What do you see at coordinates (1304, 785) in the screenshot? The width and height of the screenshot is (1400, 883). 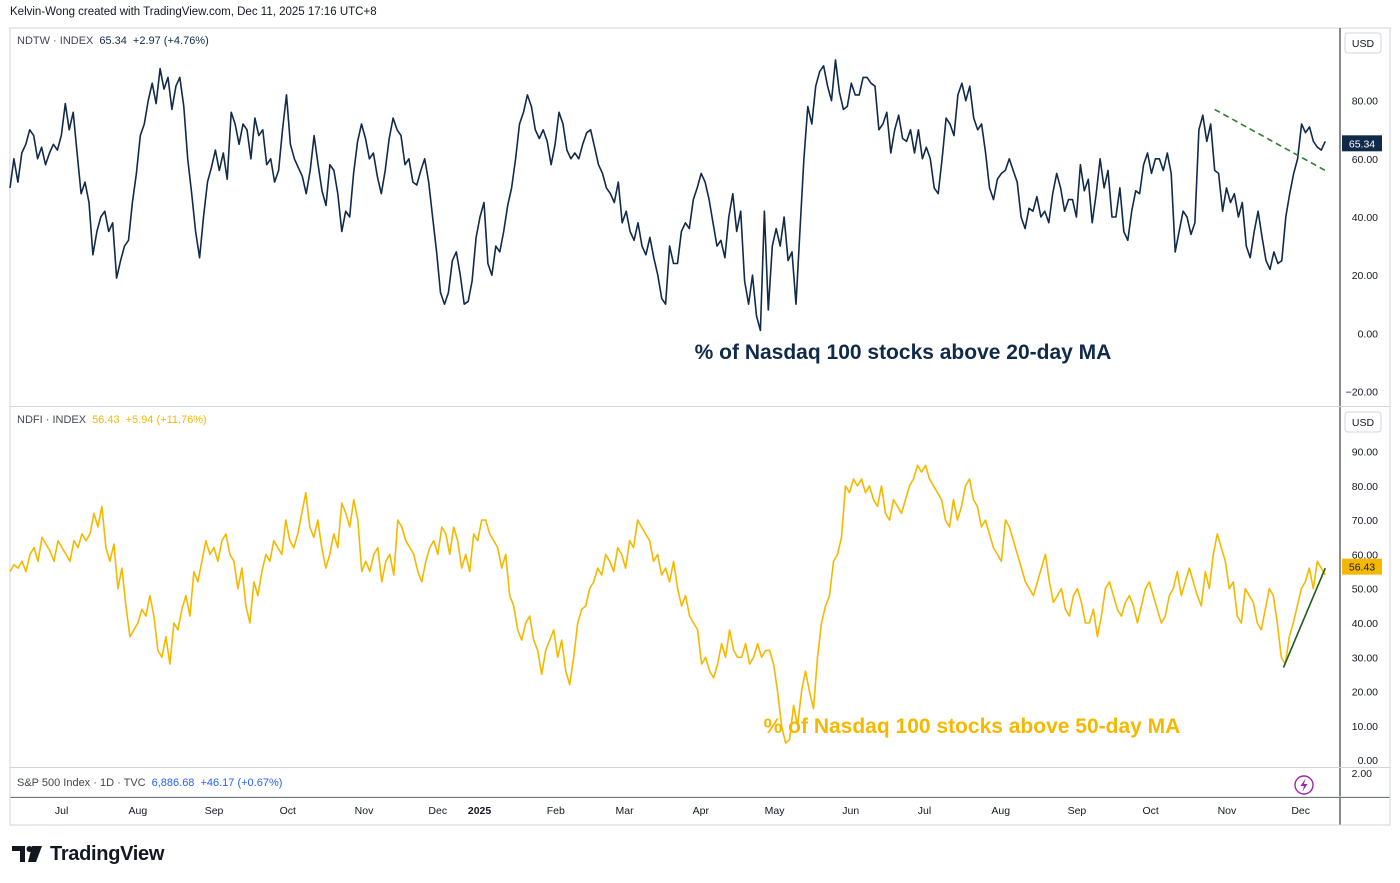 I see `lightning-icon-glyph` at bounding box center [1304, 785].